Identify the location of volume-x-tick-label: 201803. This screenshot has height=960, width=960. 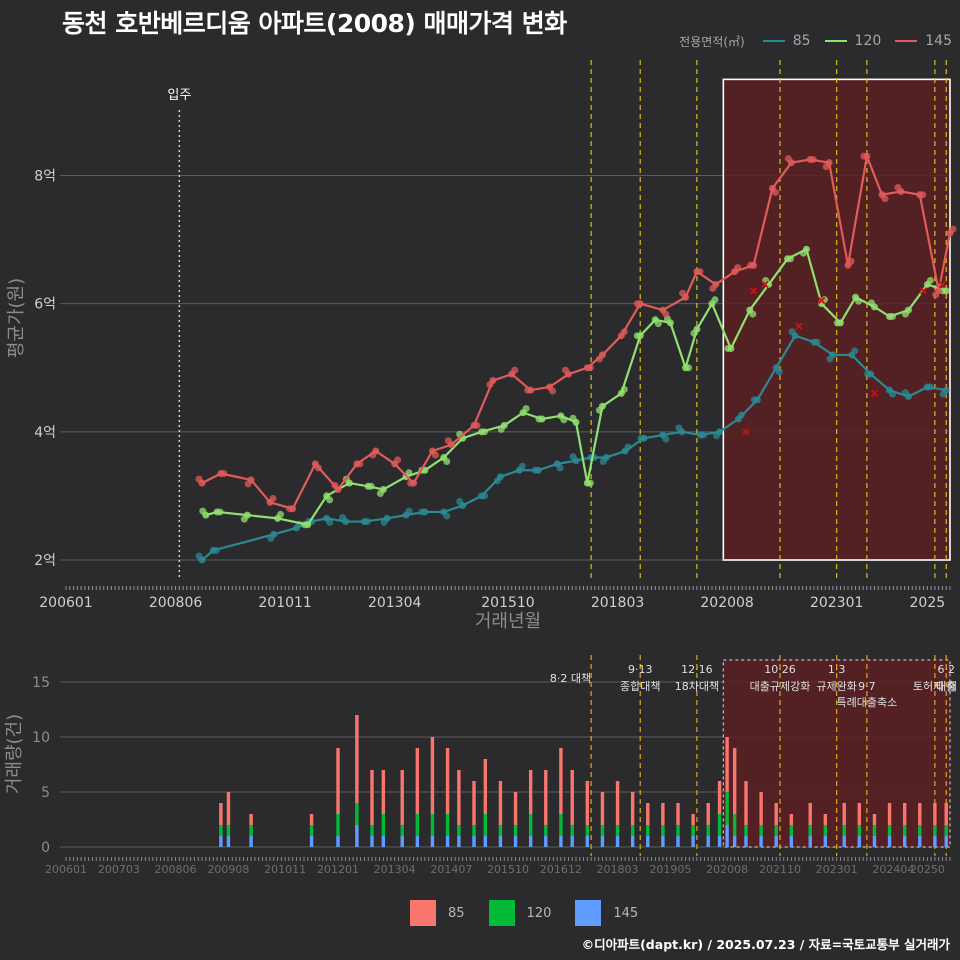
(618, 869).